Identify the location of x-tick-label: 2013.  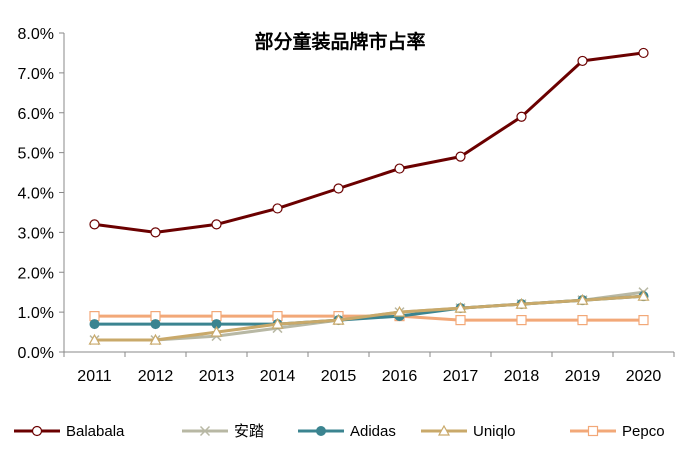
(217, 376).